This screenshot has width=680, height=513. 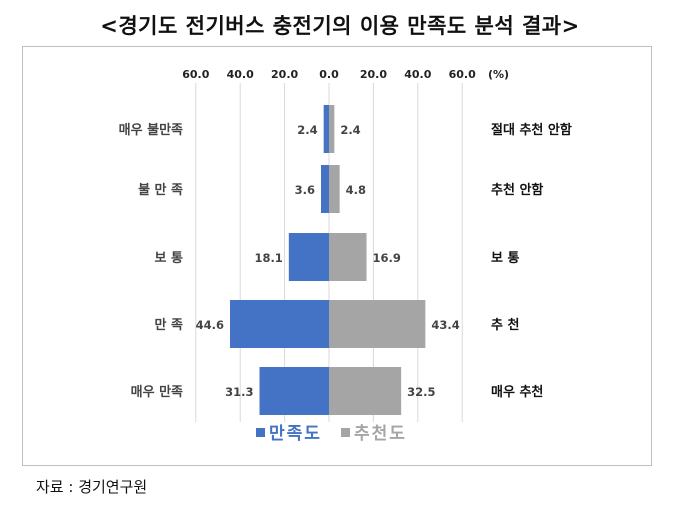 I want to click on chart-title: <경기도 전기버스 충전기의 이용 만족도 분석 결과>, so click(x=340, y=26).